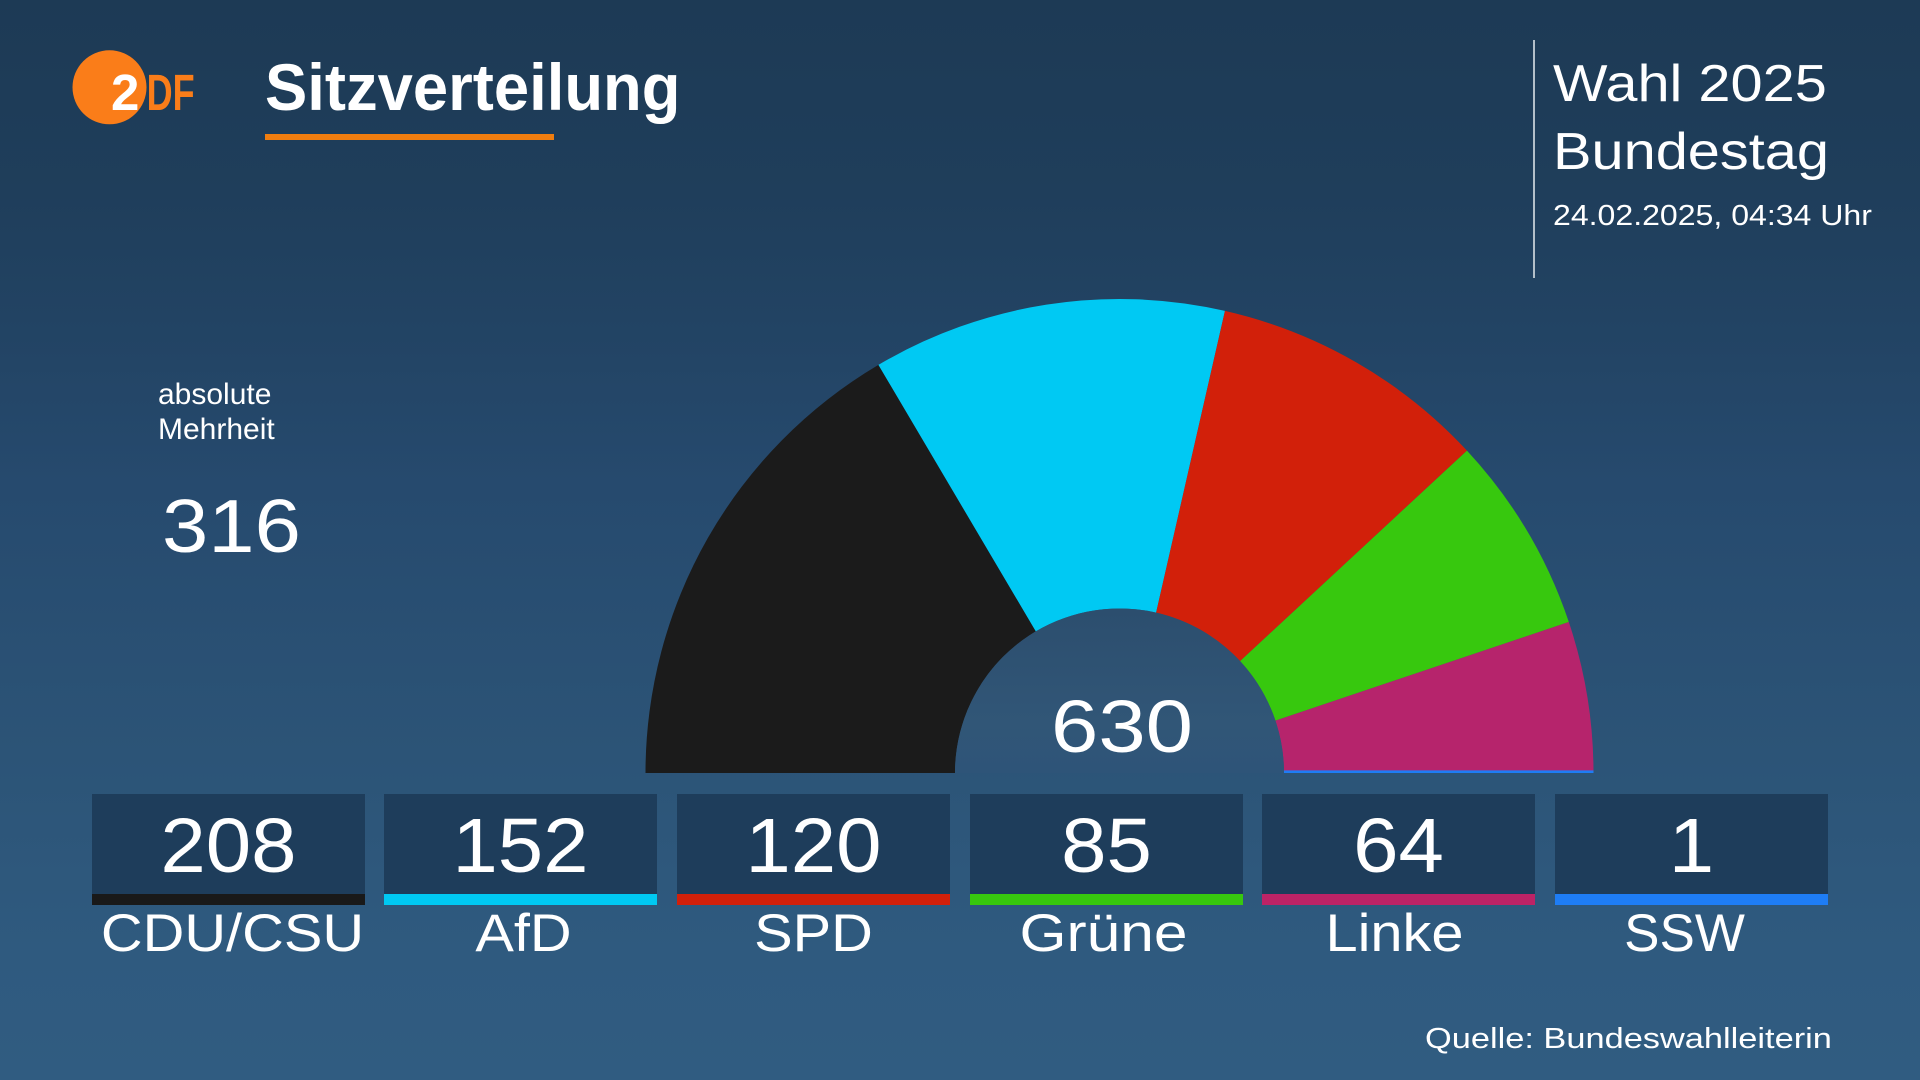 The width and height of the screenshot is (1920, 1080). What do you see at coordinates (171, 92) in the screenshot?
I see `svg-text: DF` at bounding box center [171, 92].